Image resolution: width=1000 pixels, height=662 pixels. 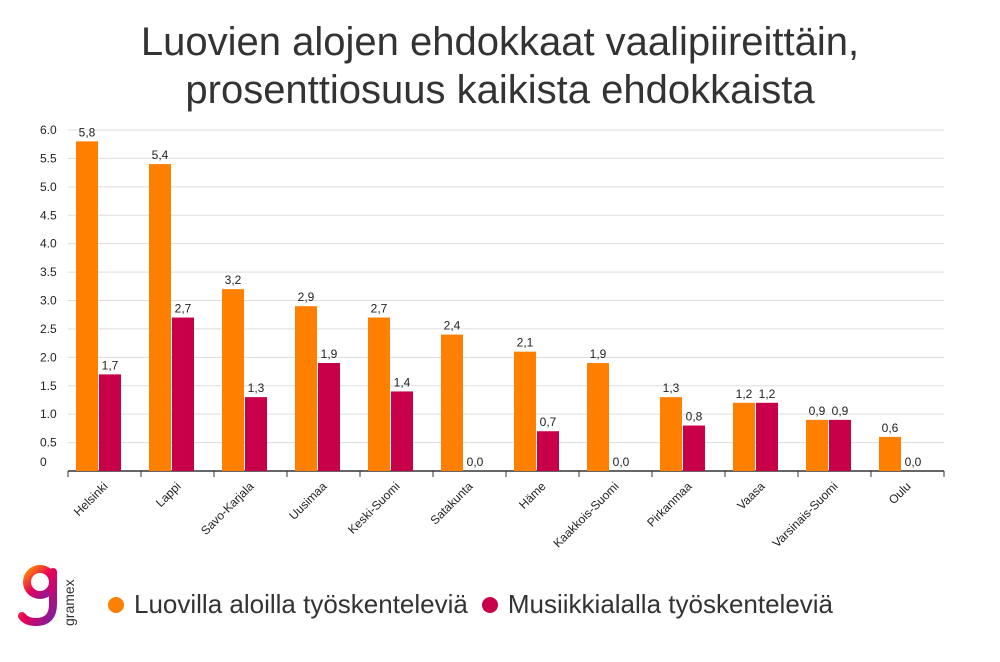 What do you see at coordinates (48, 244) in the screenshot?
I see `y-tick-label: 4.0` at bounding box center [48, 244].